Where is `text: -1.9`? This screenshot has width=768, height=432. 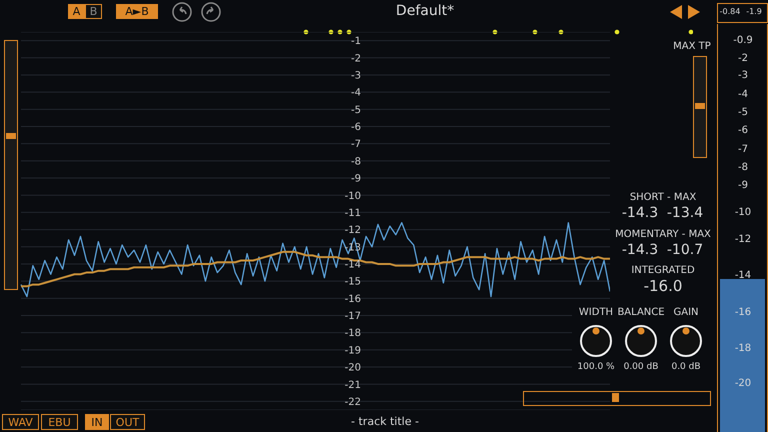 text: -1.9 is located at coordinates (754, 11).